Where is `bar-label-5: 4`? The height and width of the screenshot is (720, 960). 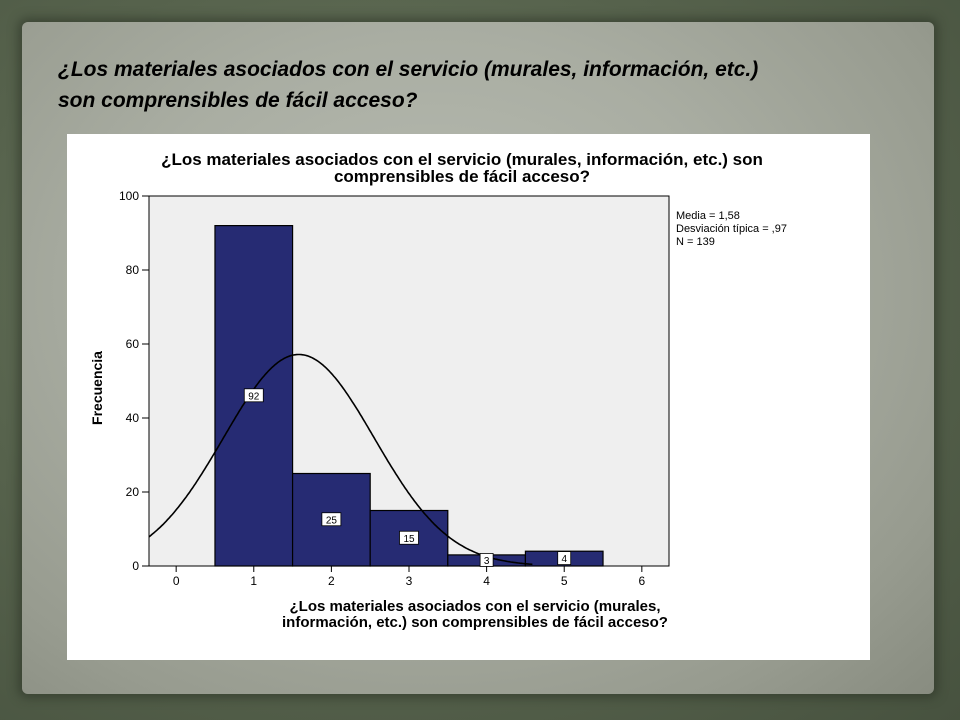 bar-label-5: 4 is located at coordinates (564, 559).